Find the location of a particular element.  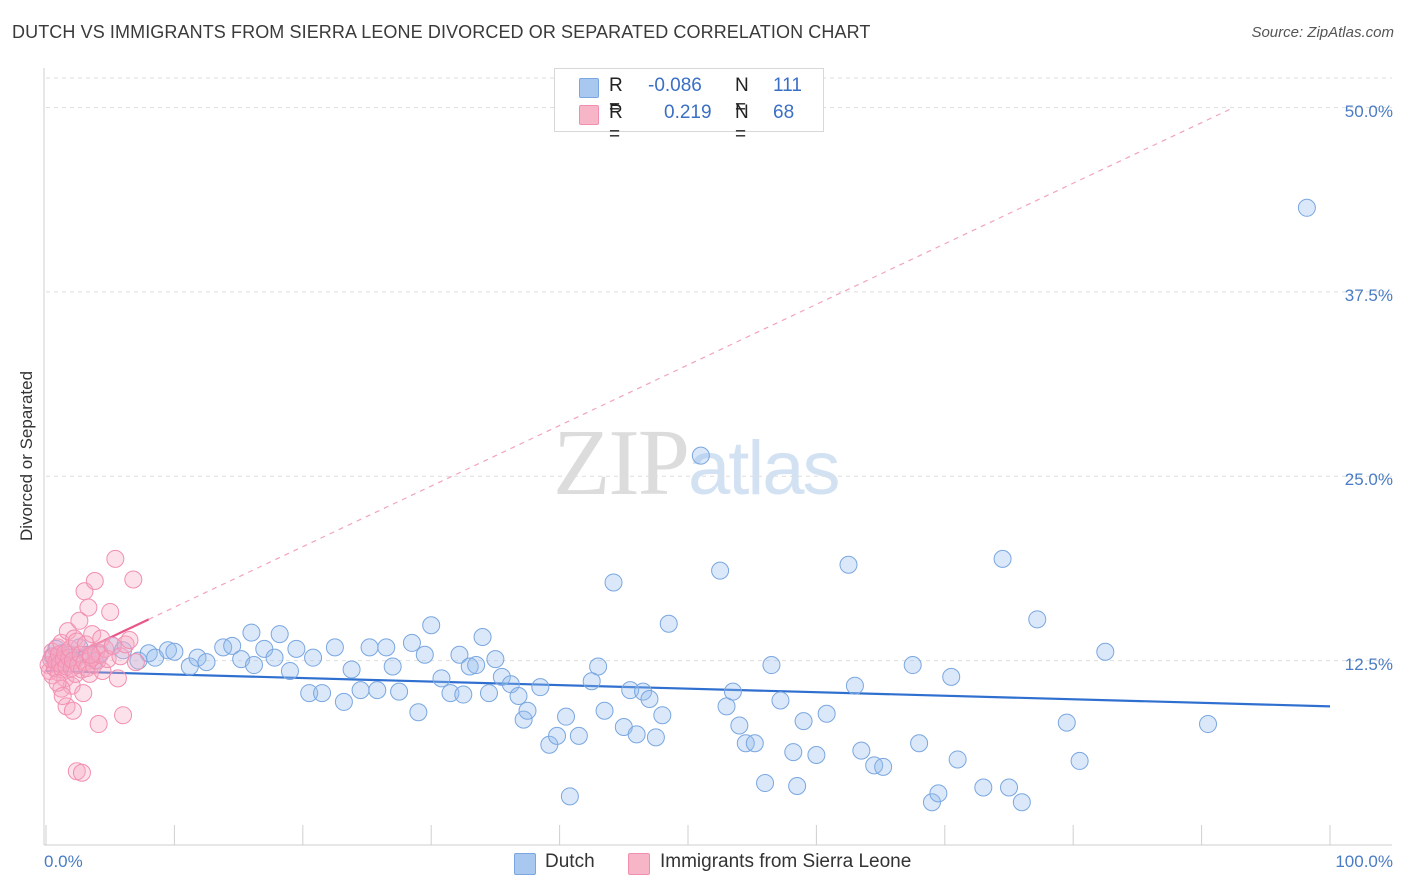

x-tick-label-max: 100.0% is located at coordinates (1364, 861).